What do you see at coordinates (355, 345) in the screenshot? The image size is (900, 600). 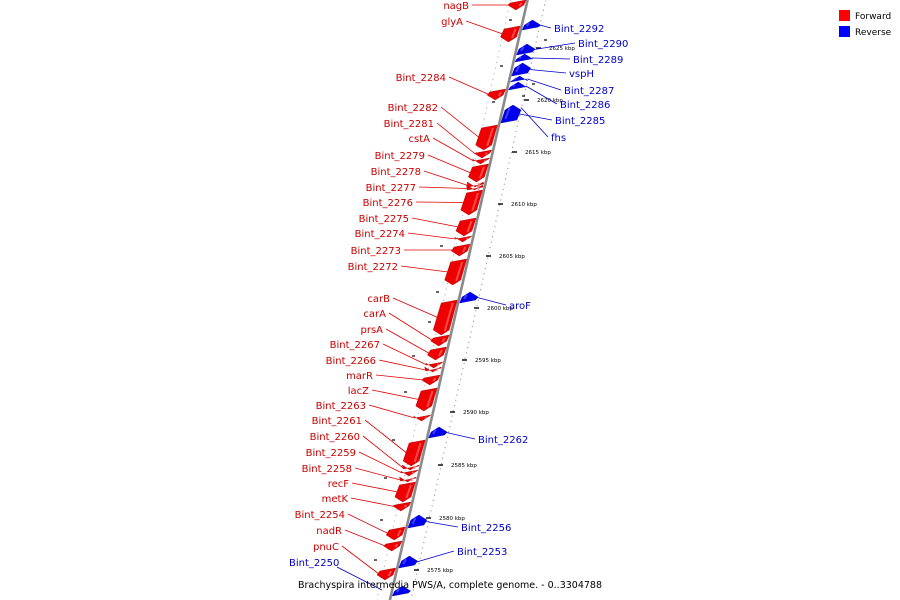 I see `gene-label-bint-2267: Bint_2267` at bounding box center [355, 345].